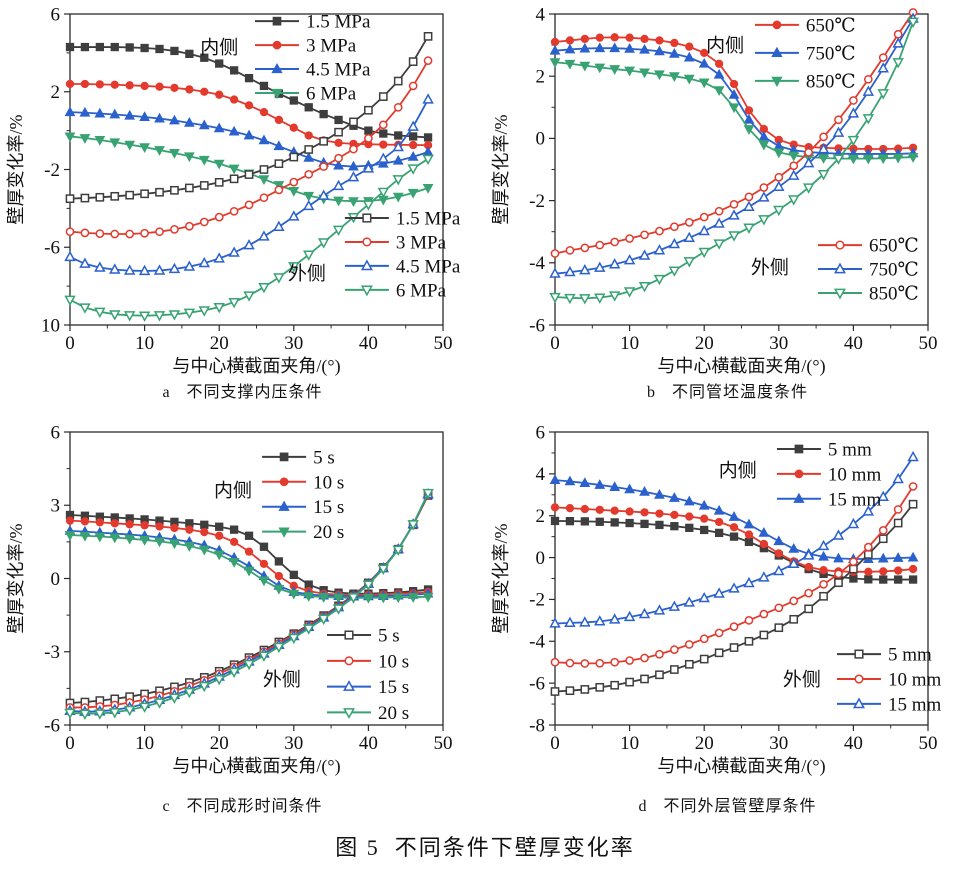 The width and height of the screenshot is (970, 883). What do you see at coordinates (166, 392) in the screenshot?
I see `chart-a-caption-letter: a` at bounding box center [166, 392].